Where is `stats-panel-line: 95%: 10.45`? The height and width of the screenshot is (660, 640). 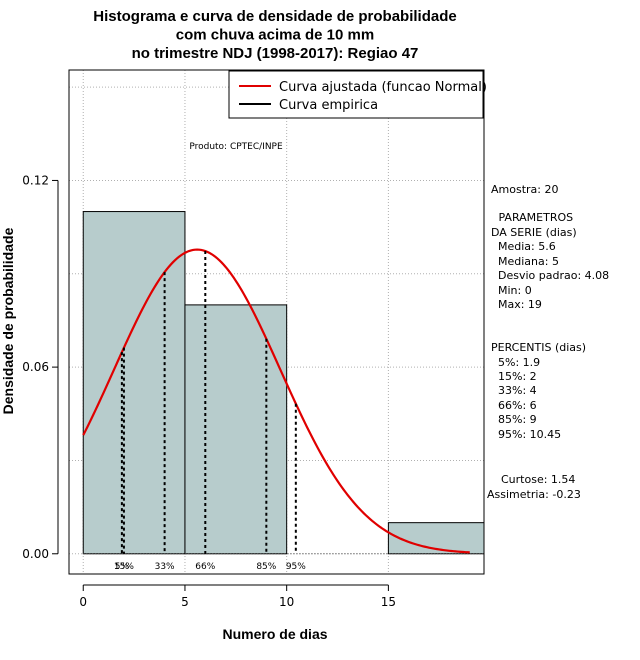
stats-panel-line: 95%: 10.45 is located at coordinates (526, 434).